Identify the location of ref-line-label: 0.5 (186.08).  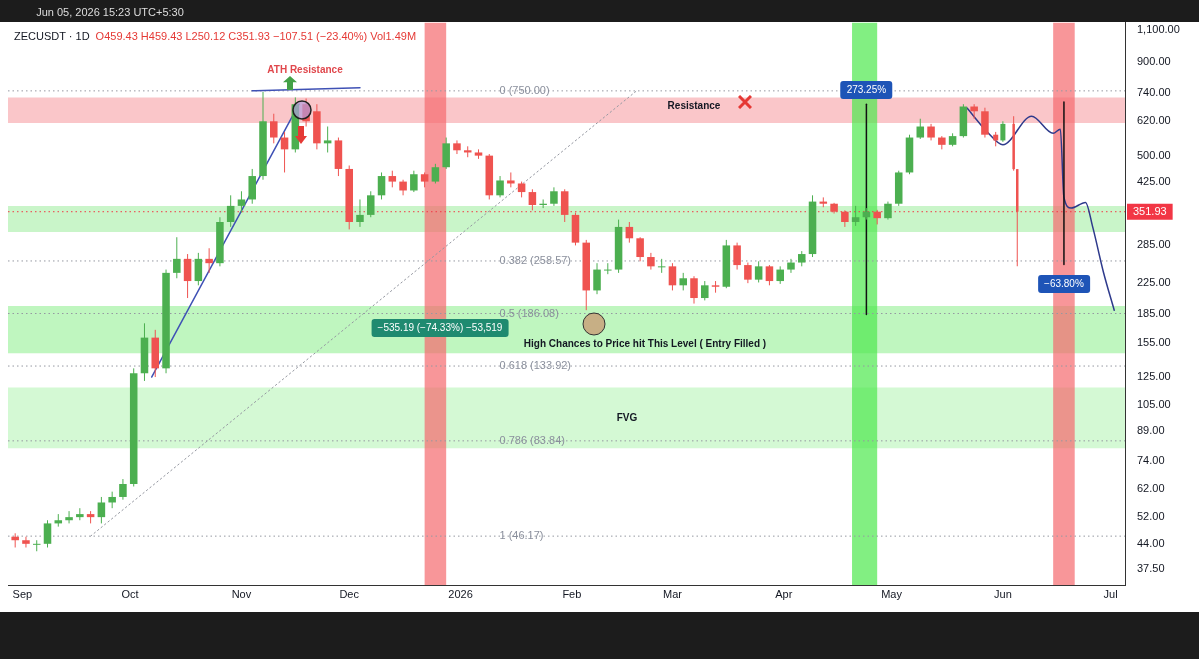
(529, 312).